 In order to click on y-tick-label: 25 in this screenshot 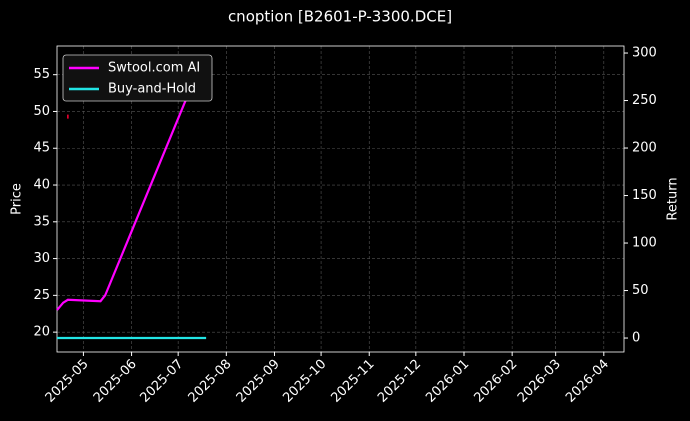, I will do `click(41, 295)`.